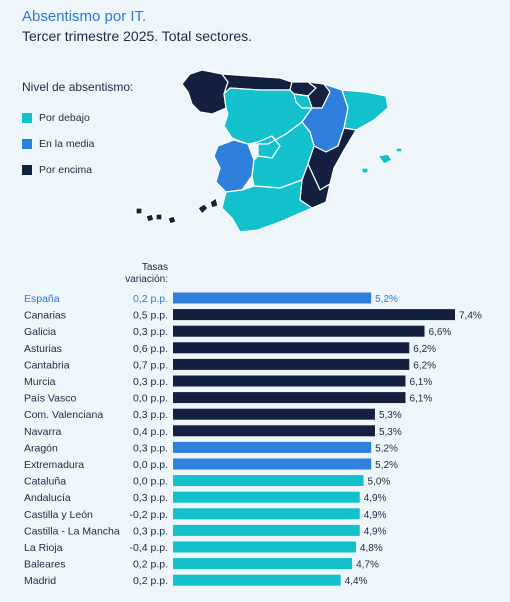 The height and width of the screenshot is (602, 510). Describe the element at coordinates (386, 448) in the screenshot. I see `bar-label-aragon: 5,2%` at that location.